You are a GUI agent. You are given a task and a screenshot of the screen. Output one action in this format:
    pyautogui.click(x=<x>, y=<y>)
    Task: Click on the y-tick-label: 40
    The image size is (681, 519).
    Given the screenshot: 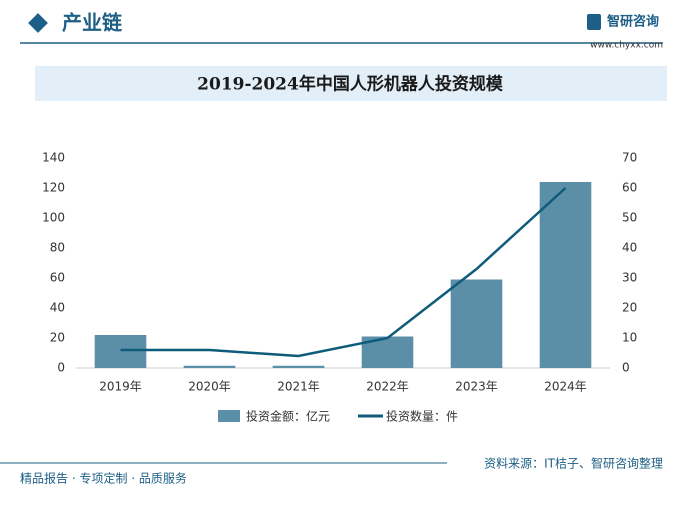 What is the action you would take?
    pyautogui.click(x=57, y=308)
    